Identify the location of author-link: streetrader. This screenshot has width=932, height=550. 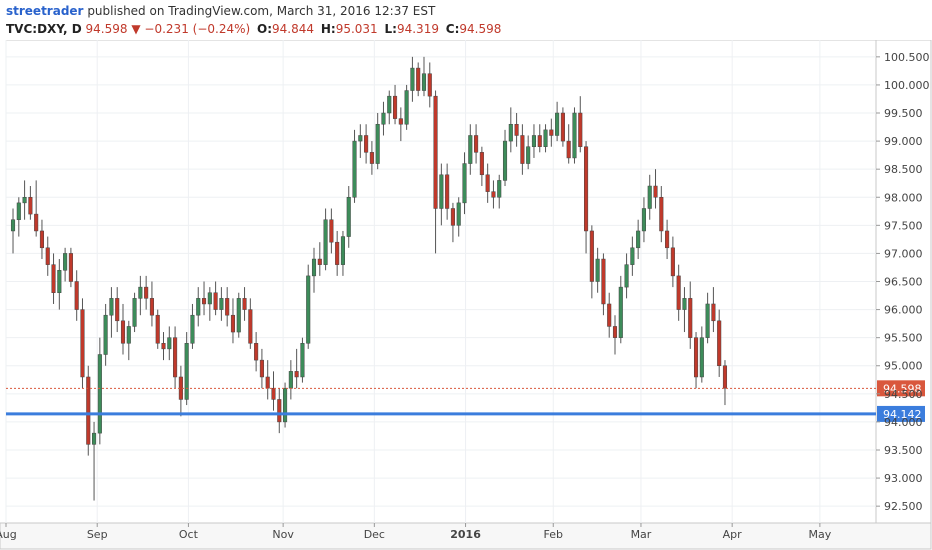
(45, 11).